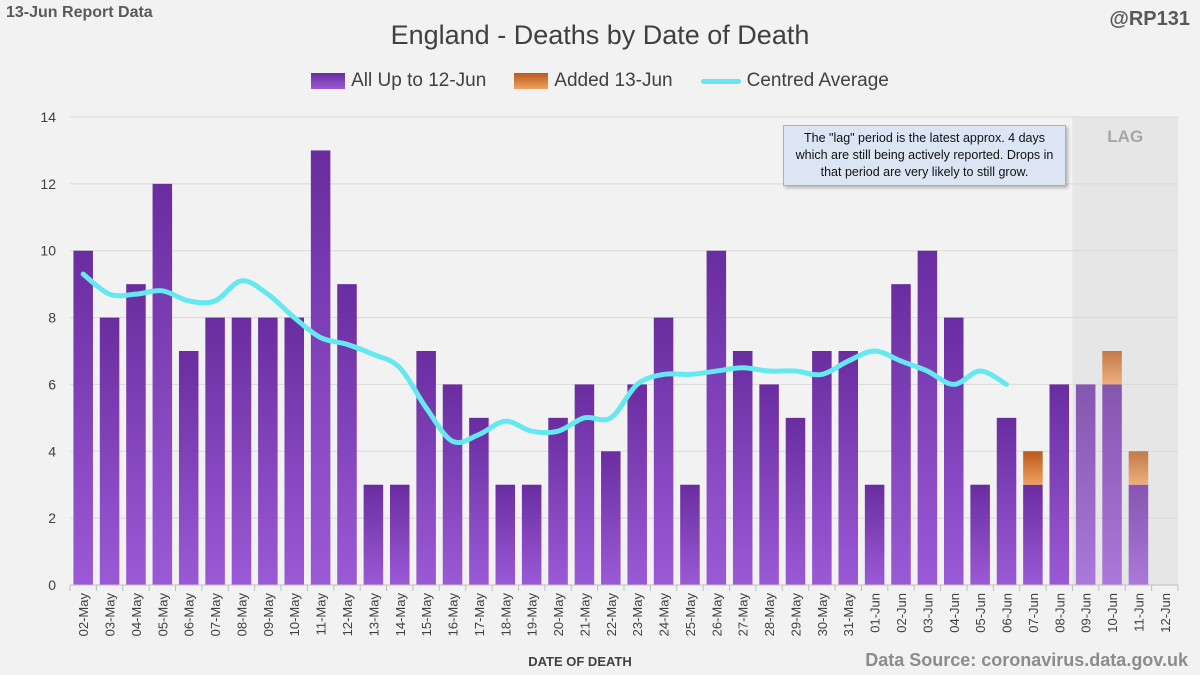 The image size is (1200, 675). I want to click on legend-label-base: All Up to 12-Jun, so click(419, 80).